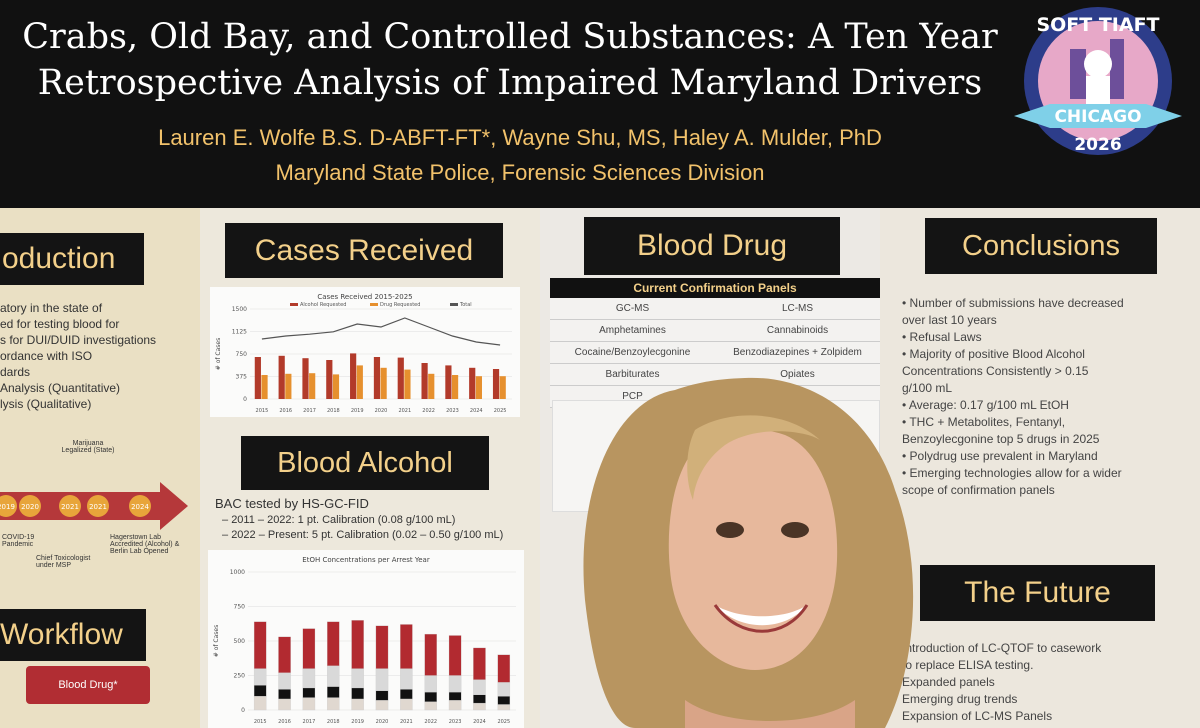 Image resolution: width=1200 pixels, height=728 pixels. Describe the element at coordinates (984, 422) in the screenshot. I see `conclusion-line: • THC + Metabolites, Fentanyl,` at that location.